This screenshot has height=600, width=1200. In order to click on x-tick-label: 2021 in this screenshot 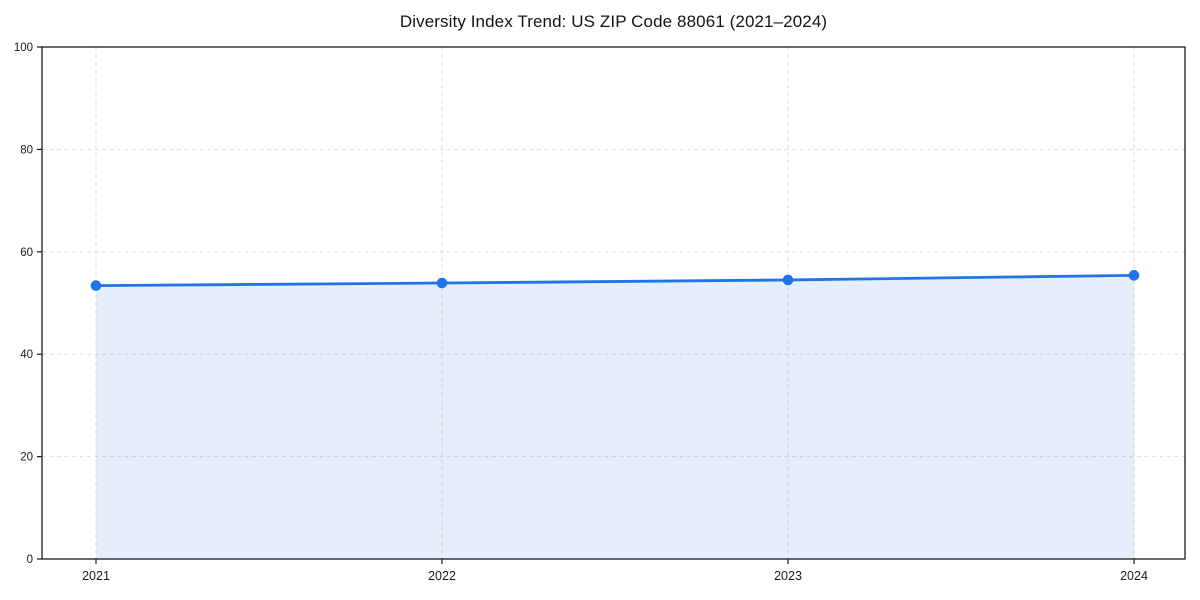, I will do `click(96, 576)`.